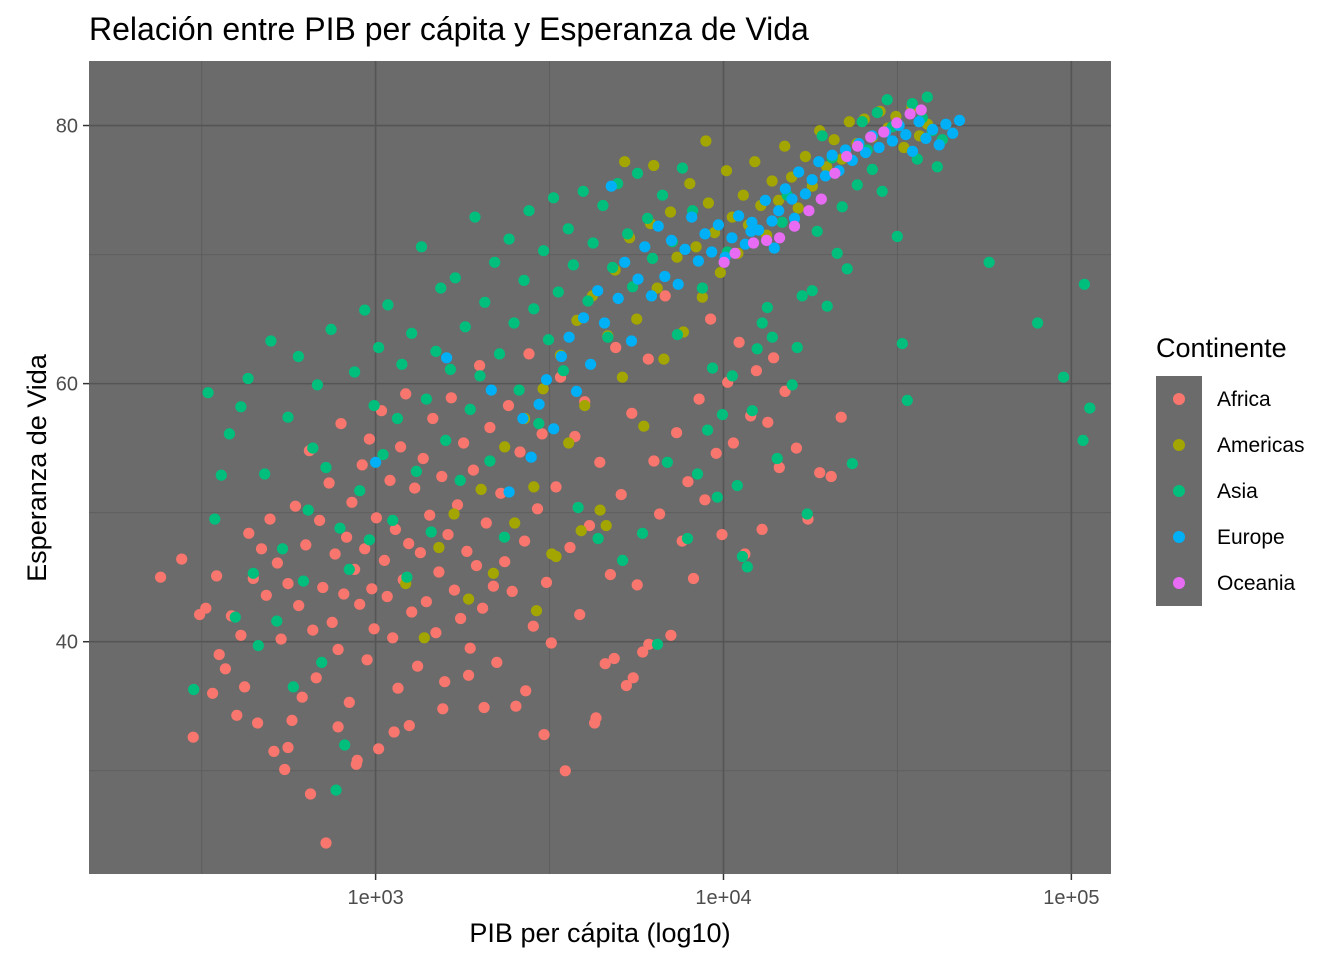  I want to click on x-tick-label: 1e+04, so click(723, 898).